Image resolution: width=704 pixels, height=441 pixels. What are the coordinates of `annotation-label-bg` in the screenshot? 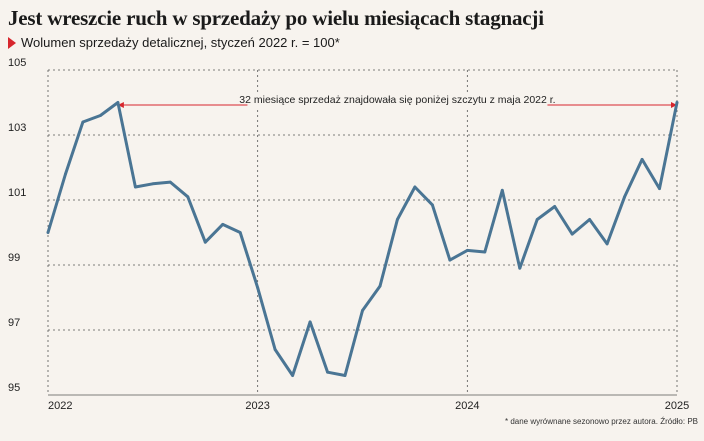 It's located at (397, 100).